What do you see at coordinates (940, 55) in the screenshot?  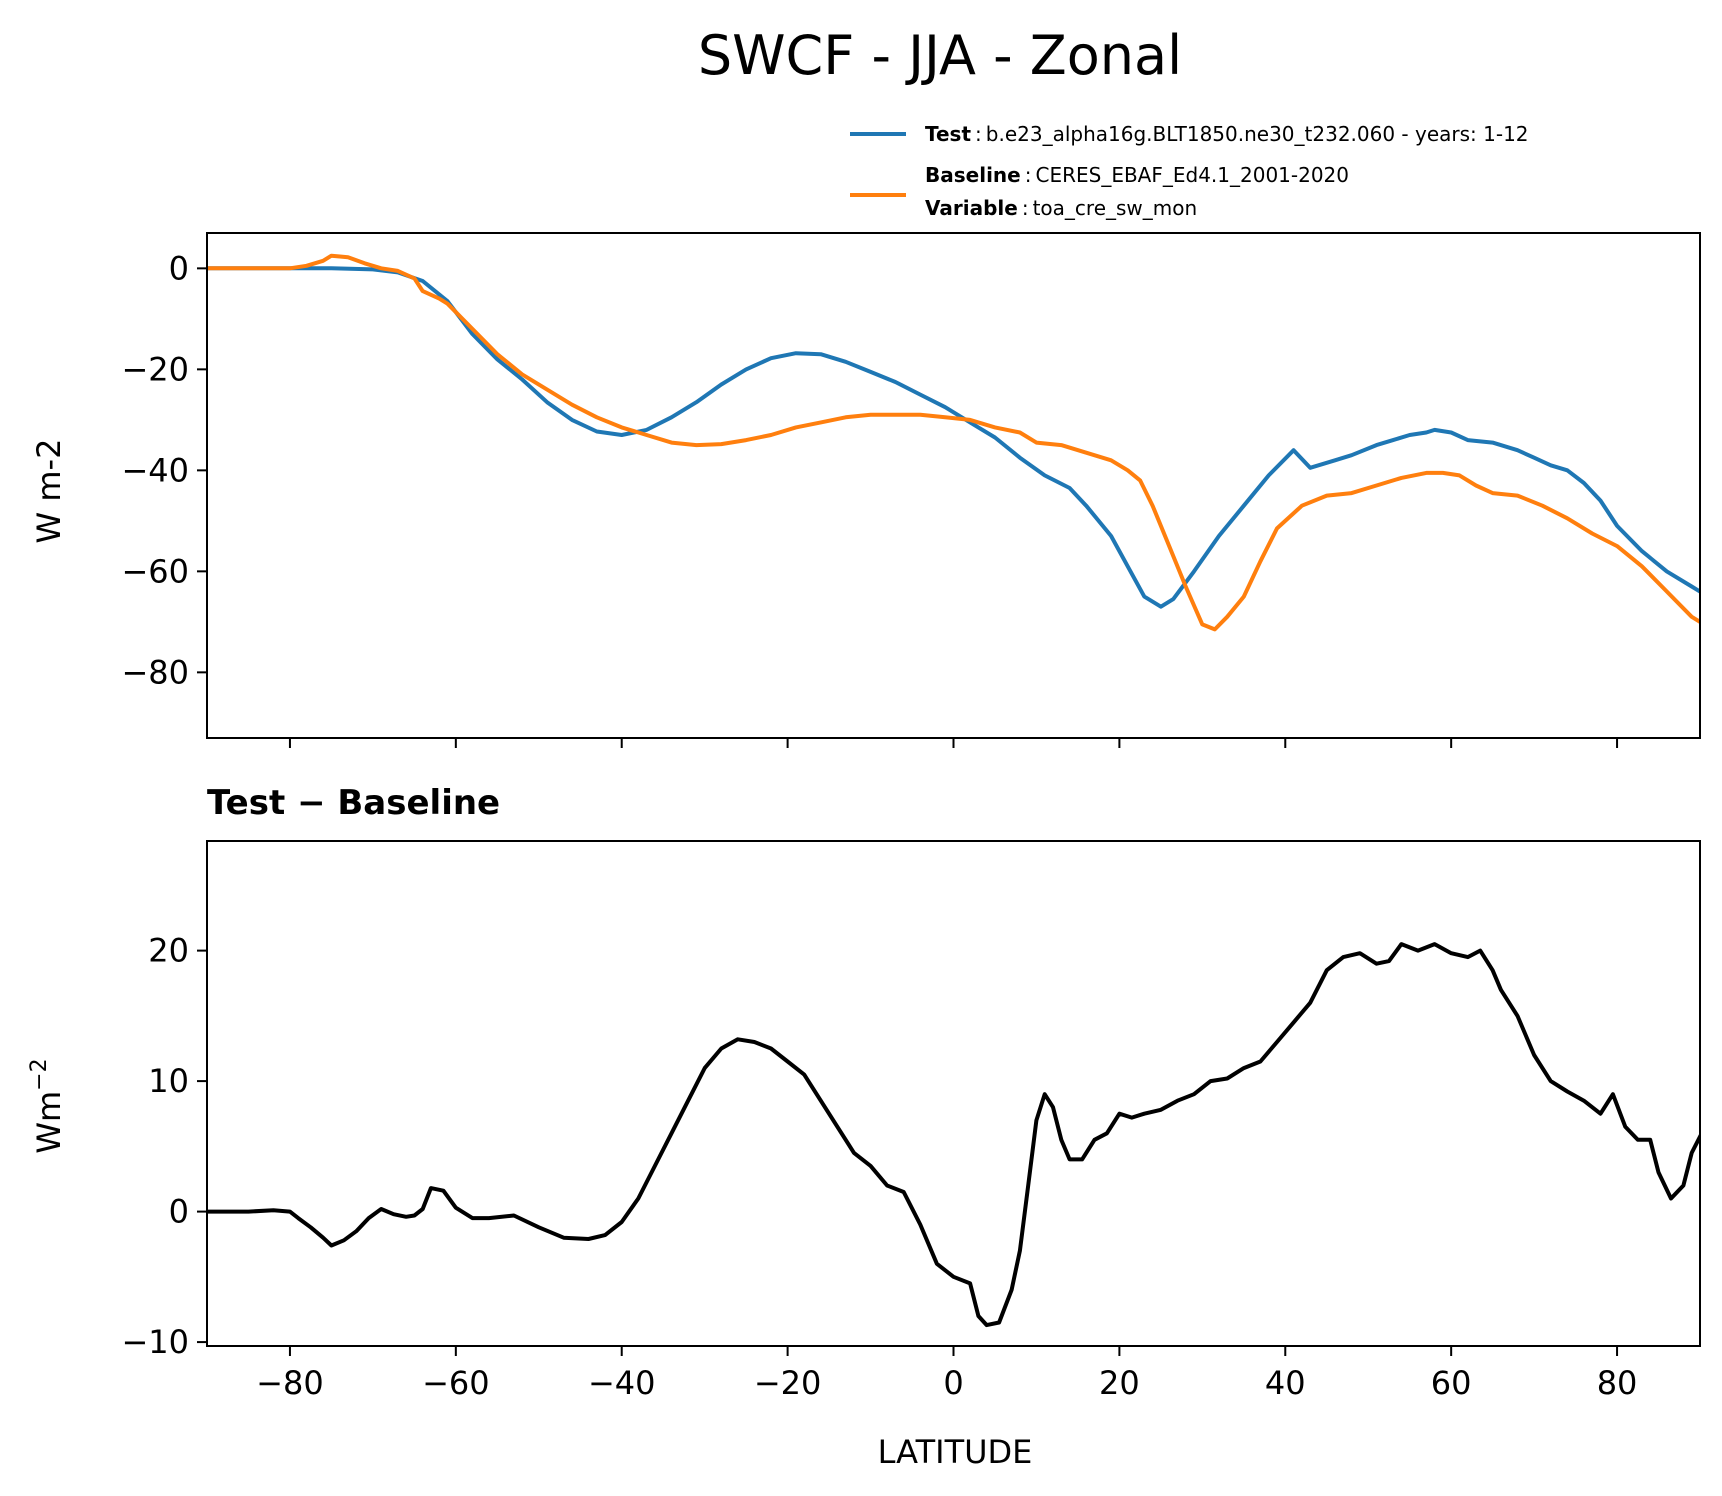 I see `chart-title: SWCF - JJA - Zonal` at bounding box center [940, 55].